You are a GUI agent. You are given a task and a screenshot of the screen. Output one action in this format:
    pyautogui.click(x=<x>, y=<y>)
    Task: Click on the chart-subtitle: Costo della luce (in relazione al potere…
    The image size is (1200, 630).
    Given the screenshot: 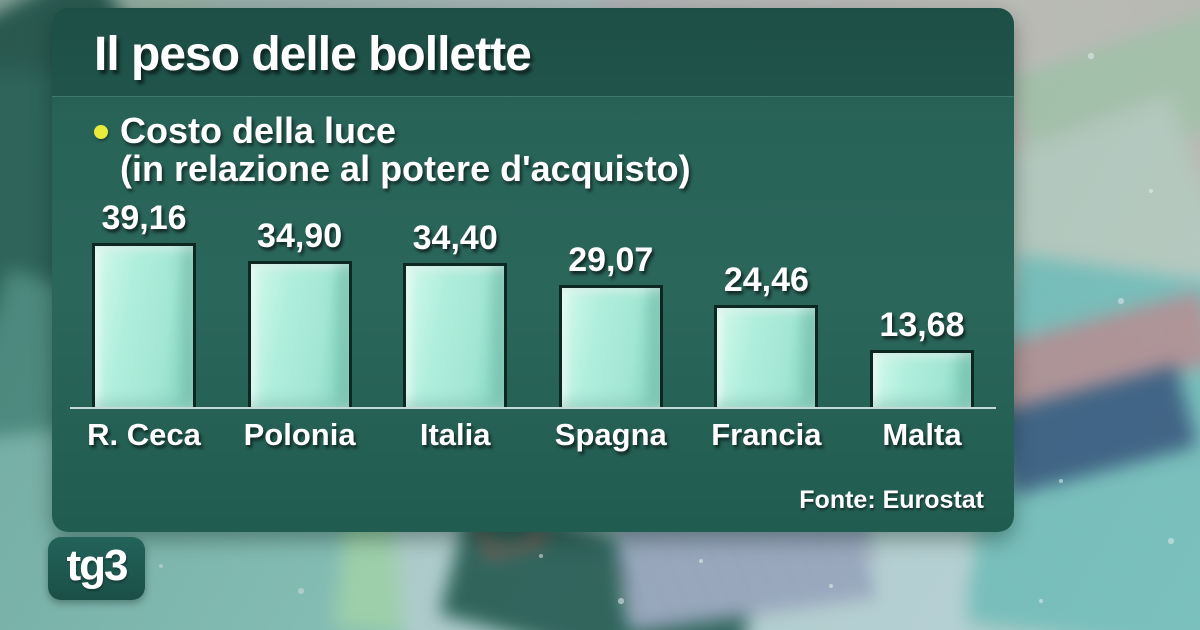 What is the action you would take?
    pyautogui.click(x=554, y=150)
    